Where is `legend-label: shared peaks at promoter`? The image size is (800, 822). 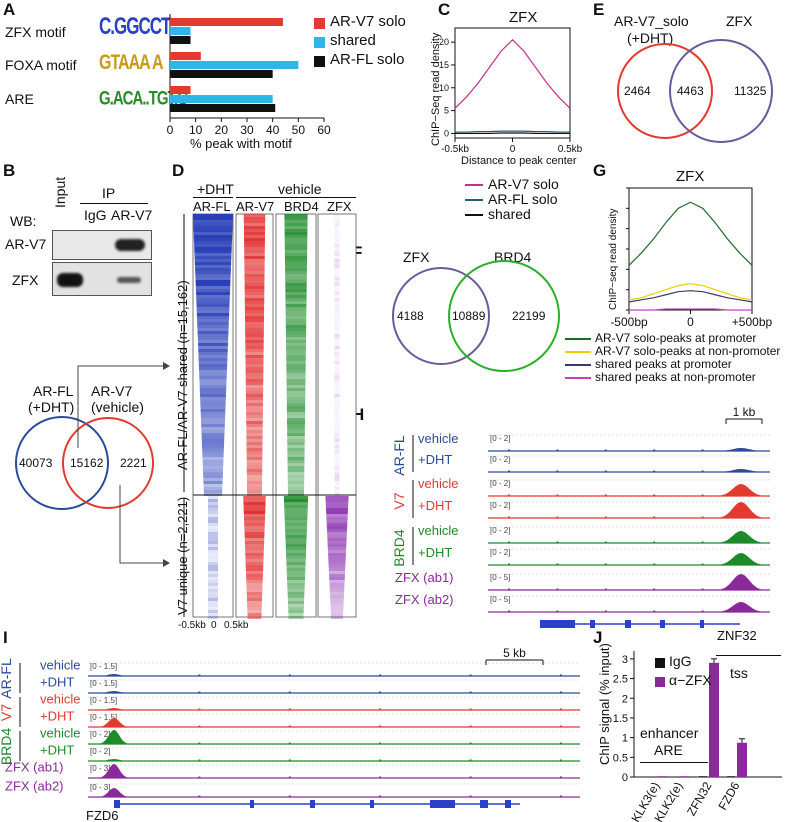
legend-label: shared peaks at promoter is located at coordinates (663, 364).